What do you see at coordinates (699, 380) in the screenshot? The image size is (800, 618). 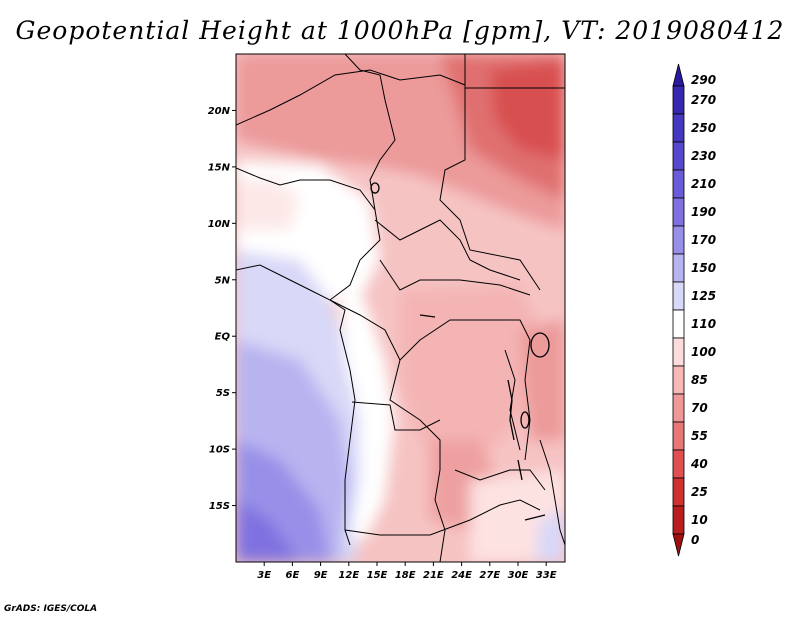 I see `colorbar-label: 85` at bounding box center [699, 380].